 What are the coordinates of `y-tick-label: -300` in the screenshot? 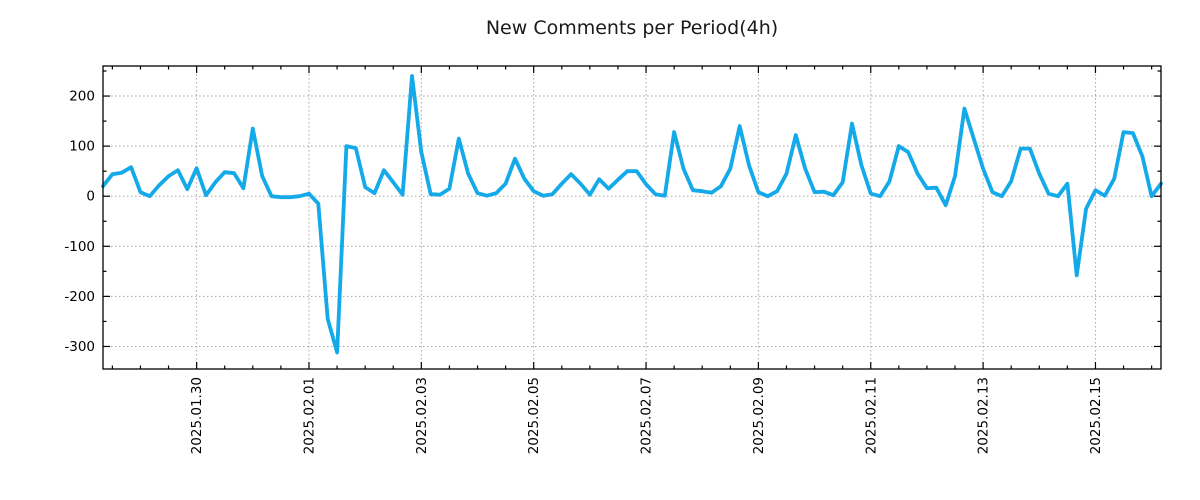 It's located at (79, 347).